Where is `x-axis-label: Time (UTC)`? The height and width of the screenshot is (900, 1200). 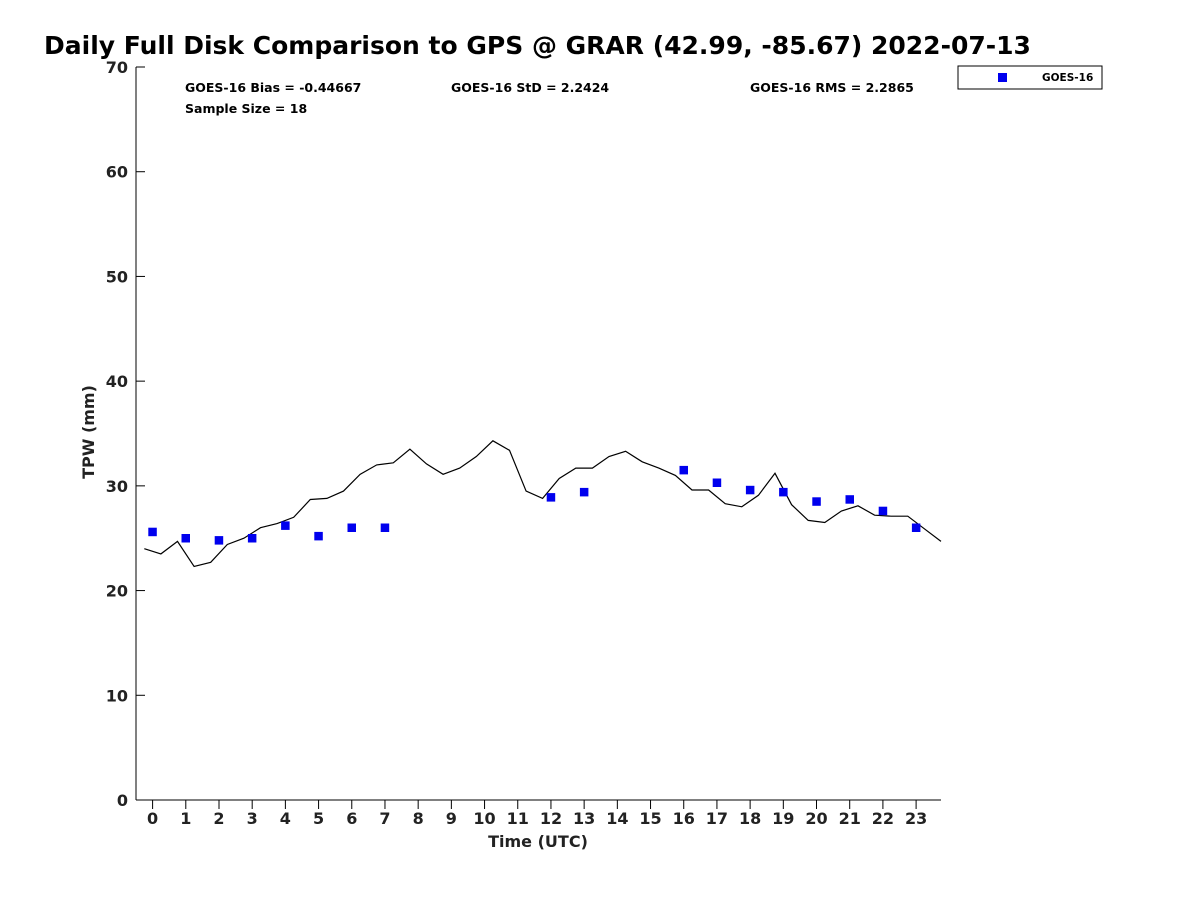 x-axis-label: Time (UTC) is located at coordinates (538, 841).